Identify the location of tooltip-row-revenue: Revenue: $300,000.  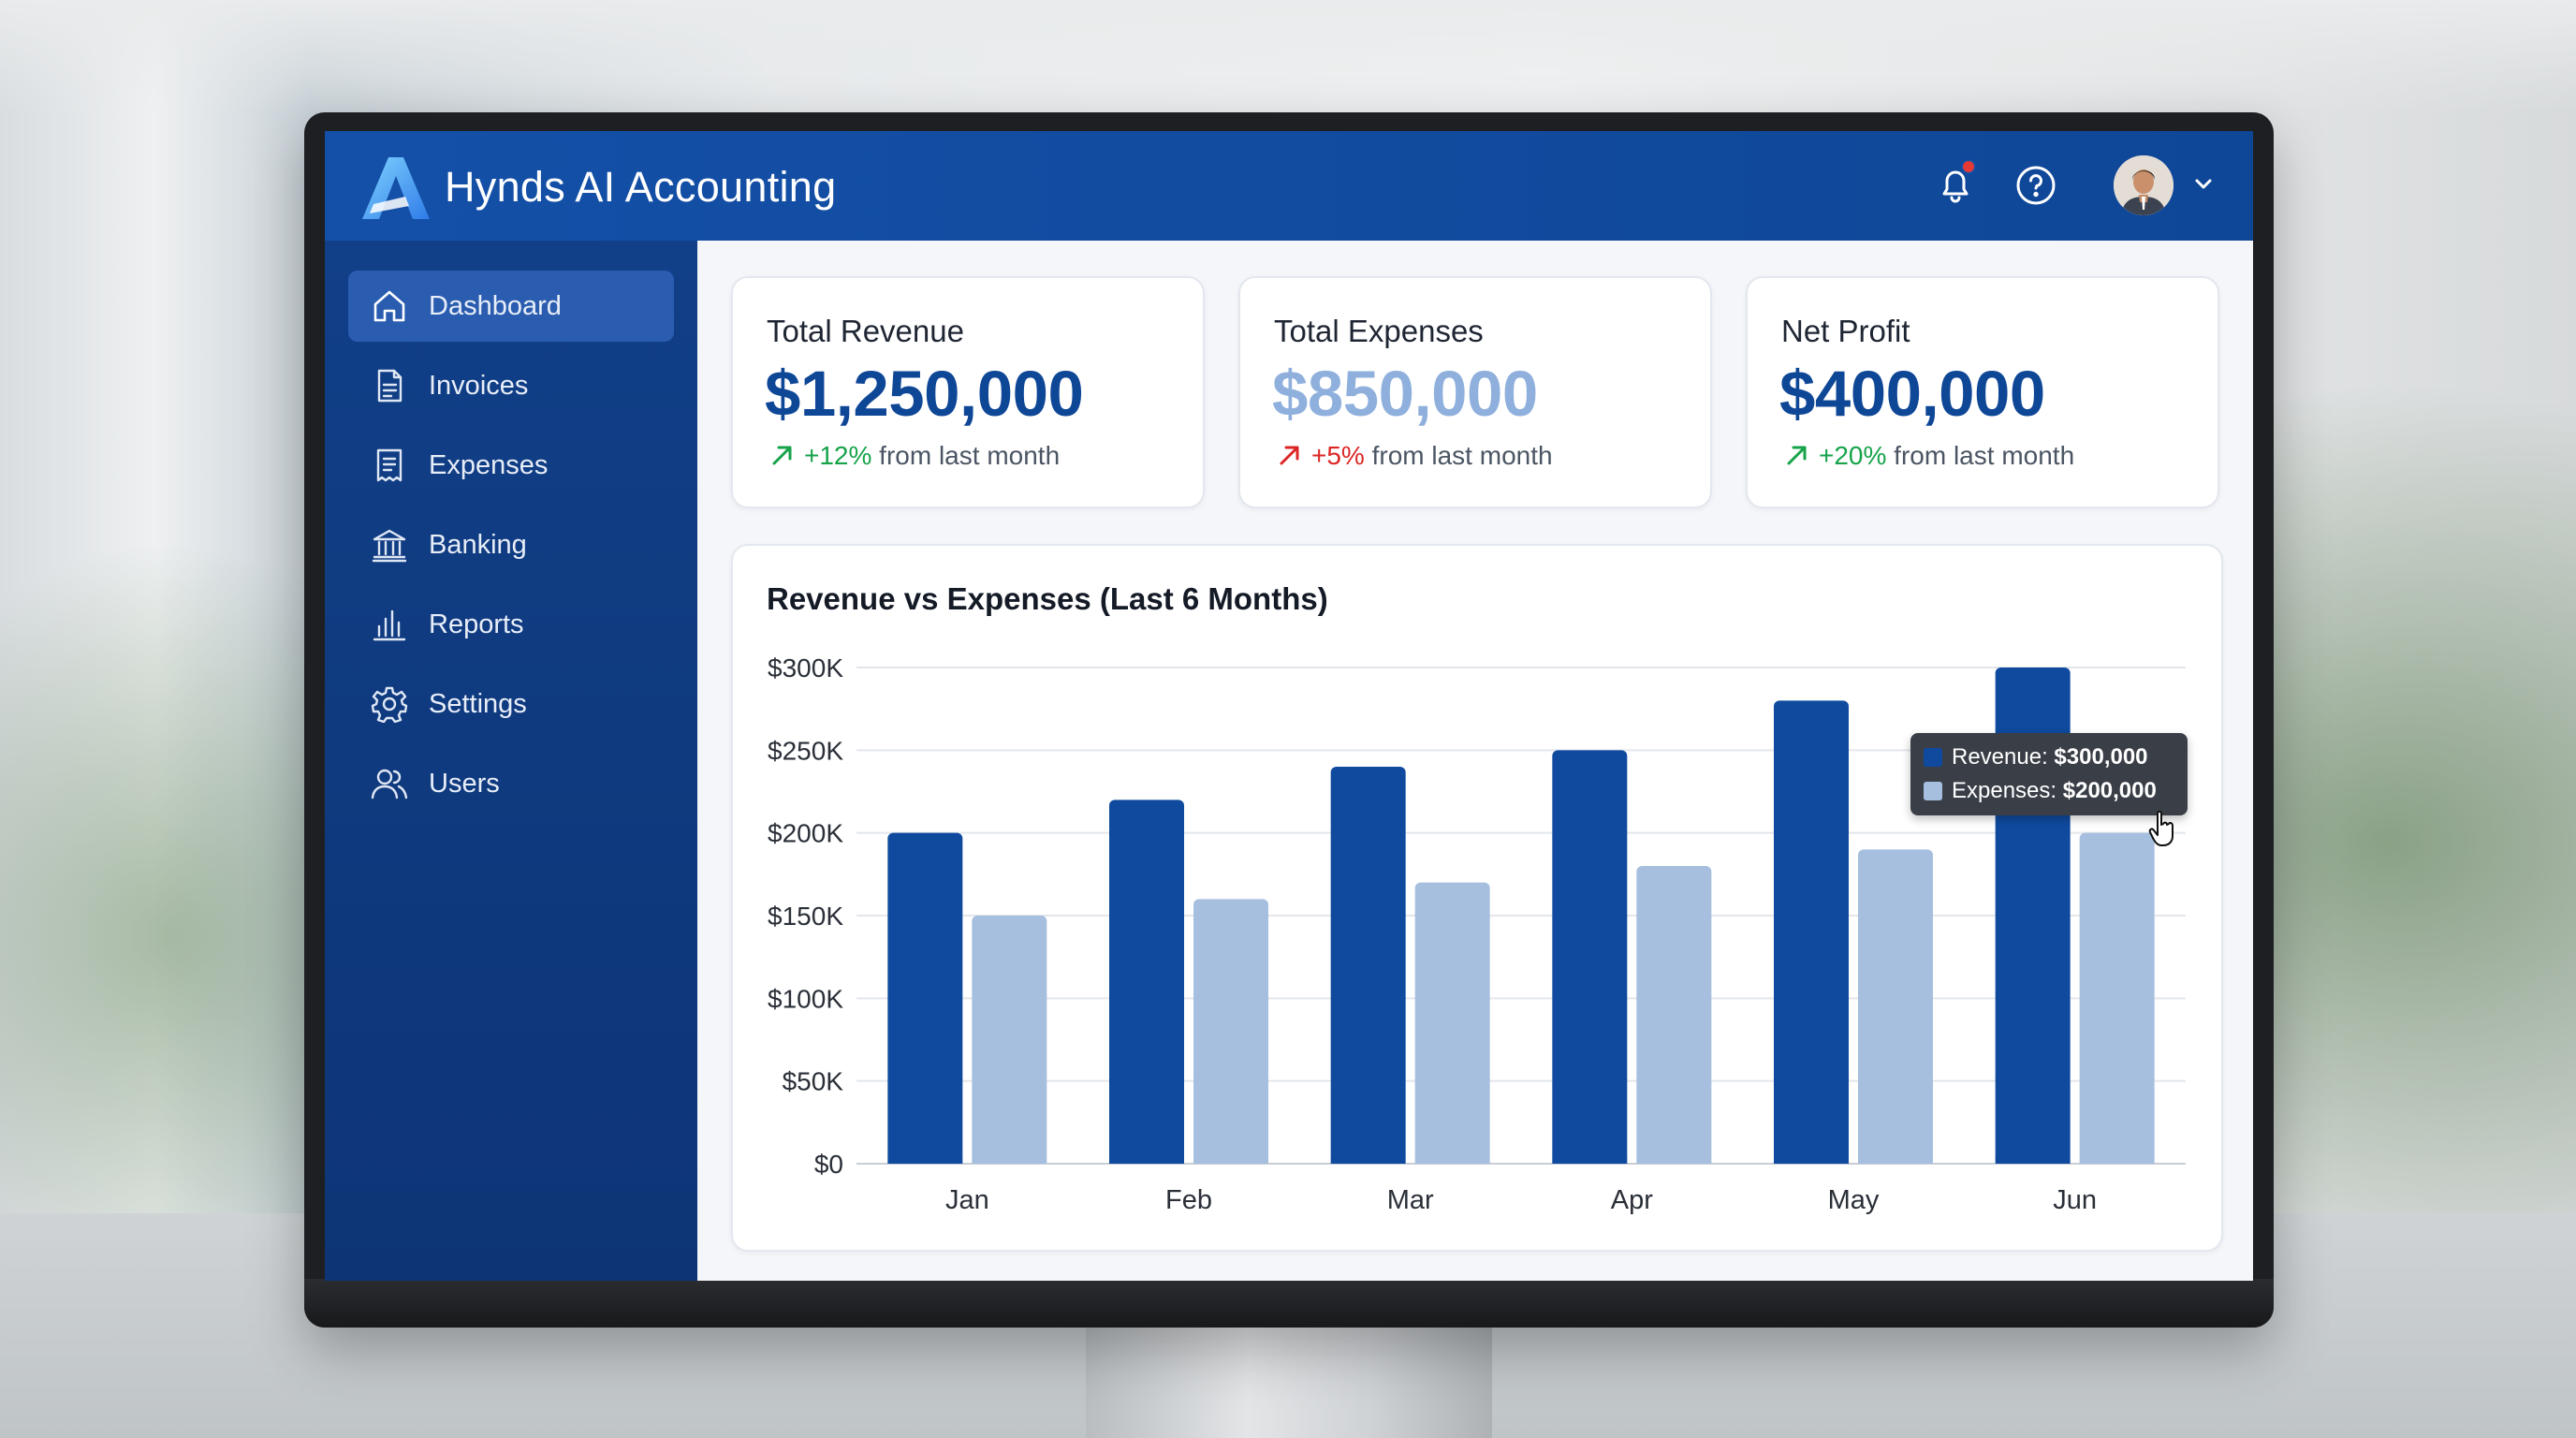
(2036, 758).